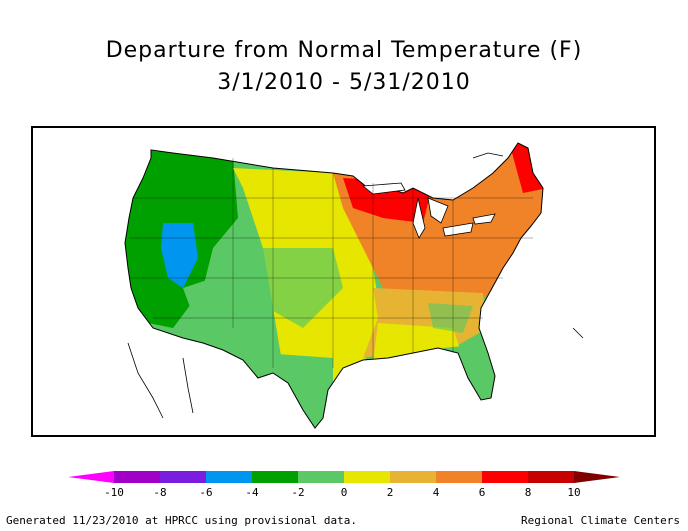 The width and height of the screenshot is (688, 531). Describe the element at coordinates (344, 82) in the screenshot. I see `map-date-range: 3/1/2010 - 5/31/2010` at that location.